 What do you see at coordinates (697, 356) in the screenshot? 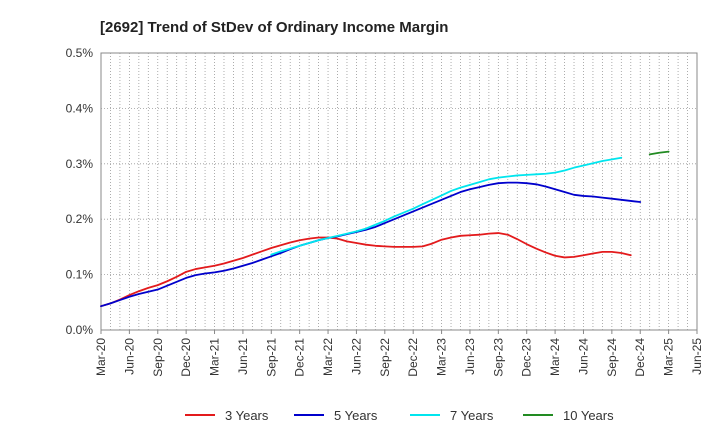
I see `x-tick-label: Jun-25` at bounding box center [697, 356].